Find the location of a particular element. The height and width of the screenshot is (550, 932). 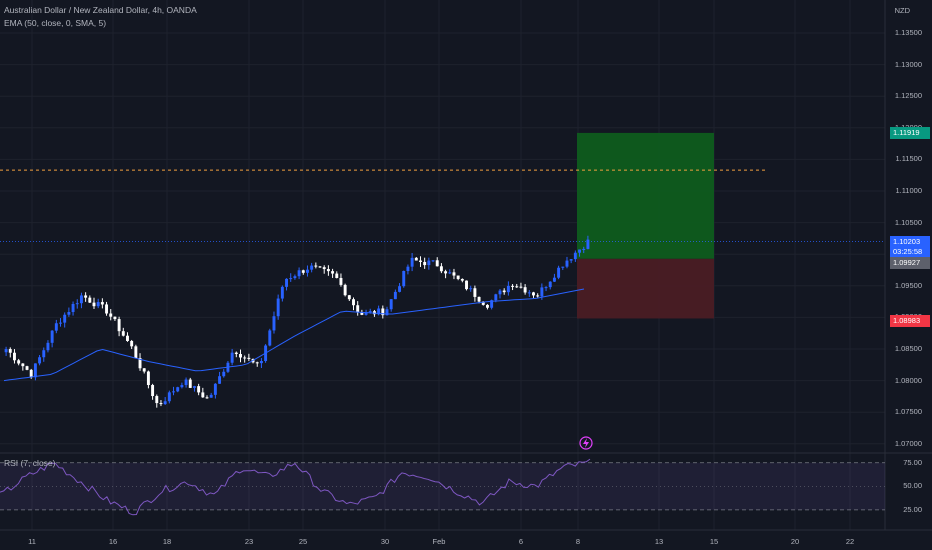

time-axis-label: Feb is located at coordinates (439, 541).